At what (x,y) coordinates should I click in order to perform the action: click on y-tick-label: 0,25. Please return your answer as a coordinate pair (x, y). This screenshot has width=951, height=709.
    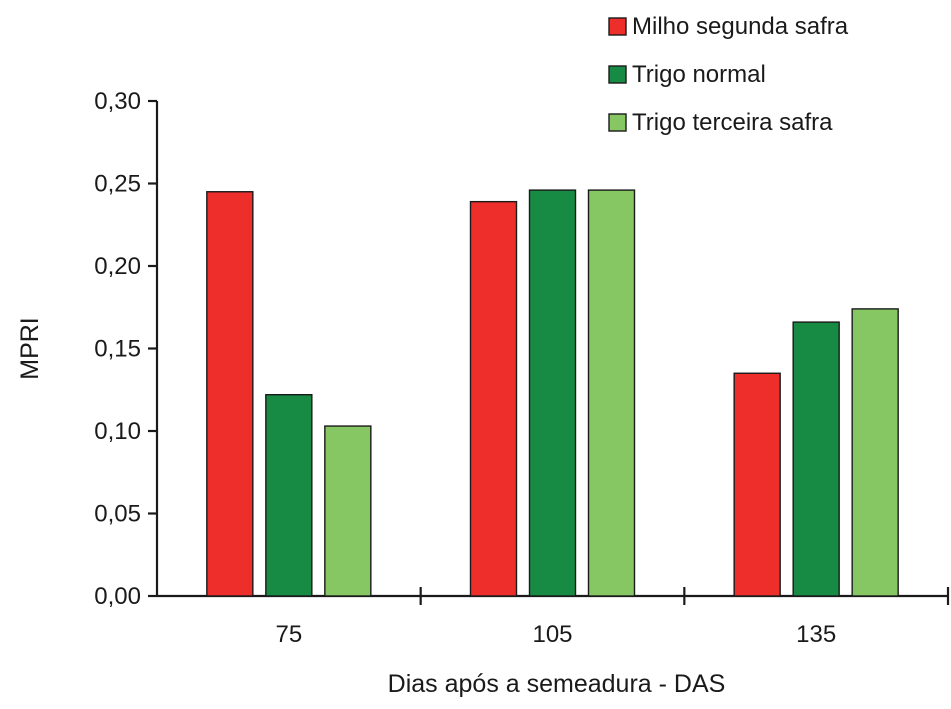
    Looking at the image, I should click on (117, 184).